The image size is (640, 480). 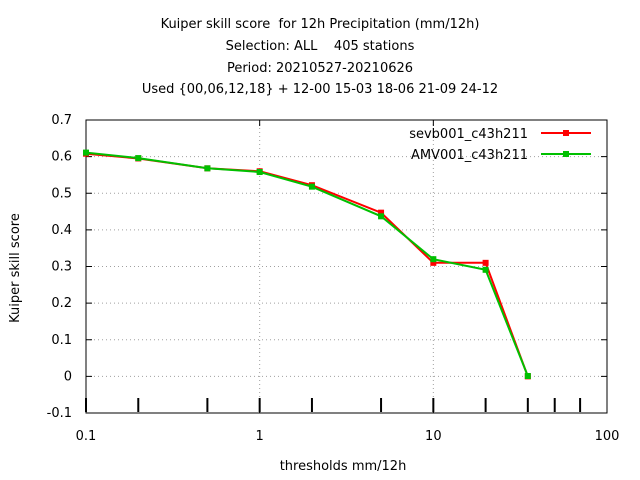 What do you see at coordinates (500, 145) in the screenshot?
I see `legend: sevb001_c43h211 AMV001_c43h211` at bounding box center [500, 145].